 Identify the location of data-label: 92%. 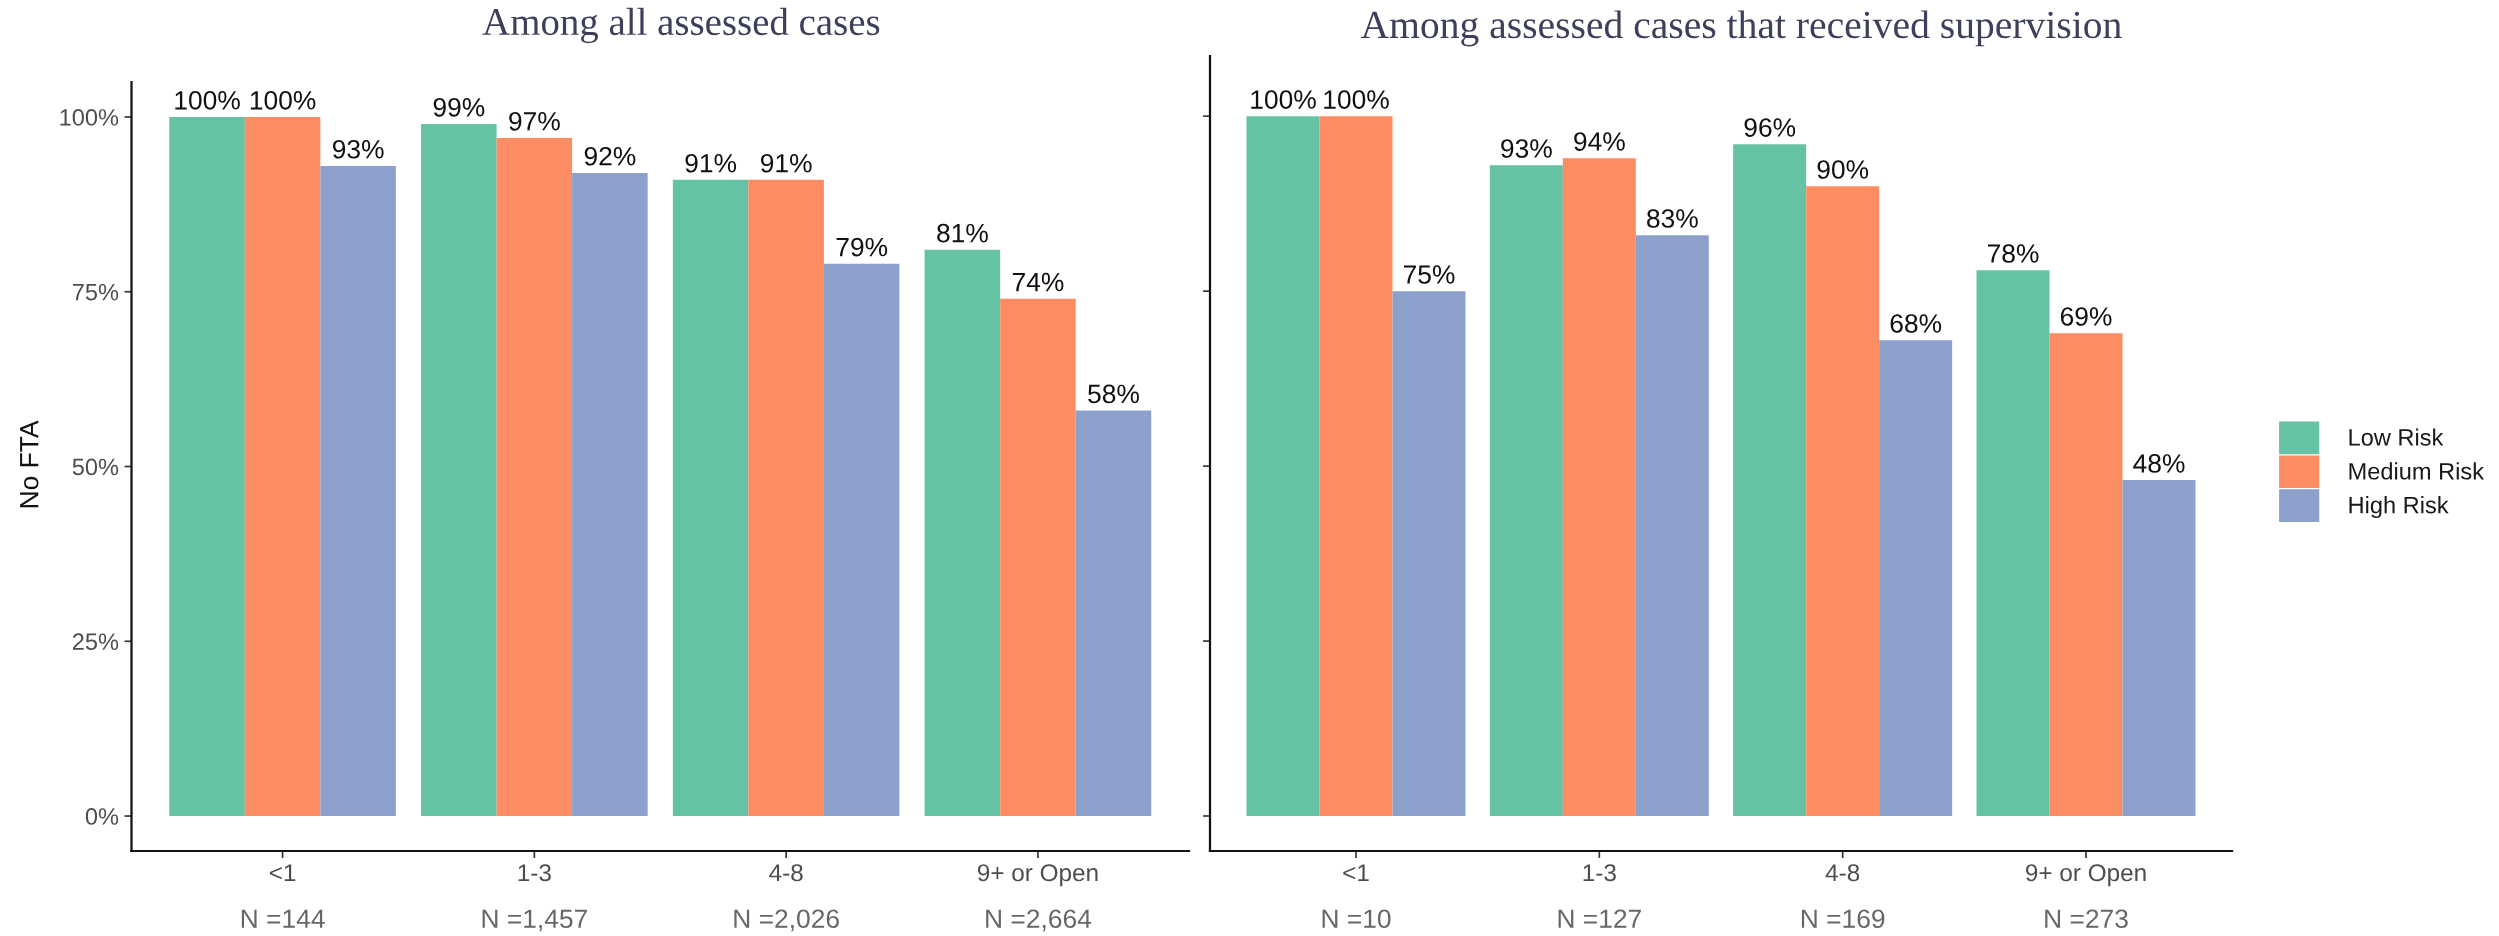
(610, 156).